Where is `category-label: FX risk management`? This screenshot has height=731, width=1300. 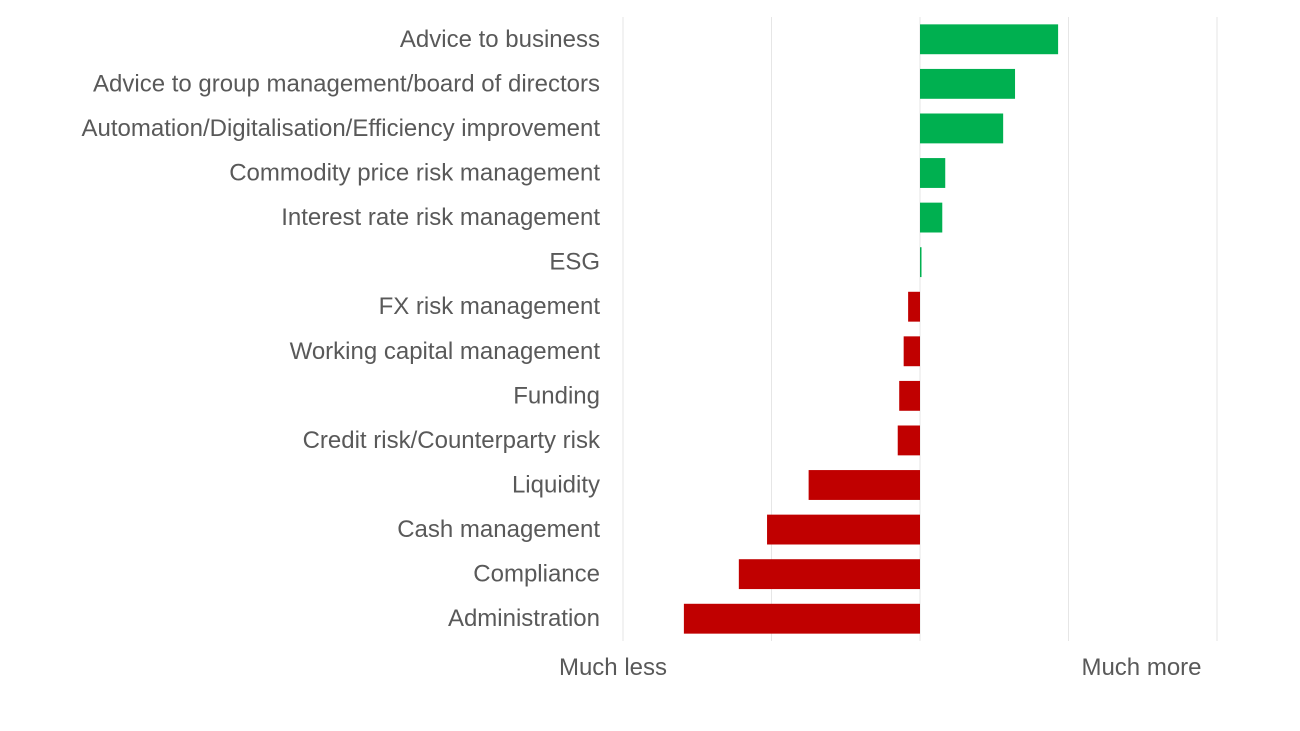
category-label: FX risk management is located at coordinates (490, 306).